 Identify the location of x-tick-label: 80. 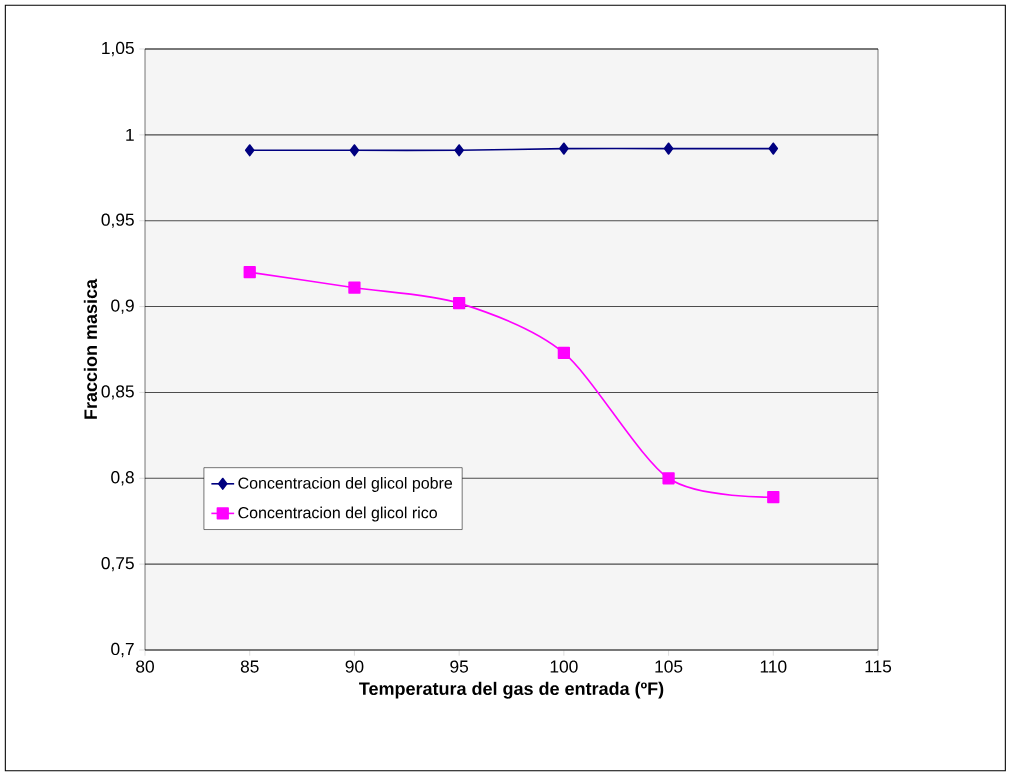
(145, 666).